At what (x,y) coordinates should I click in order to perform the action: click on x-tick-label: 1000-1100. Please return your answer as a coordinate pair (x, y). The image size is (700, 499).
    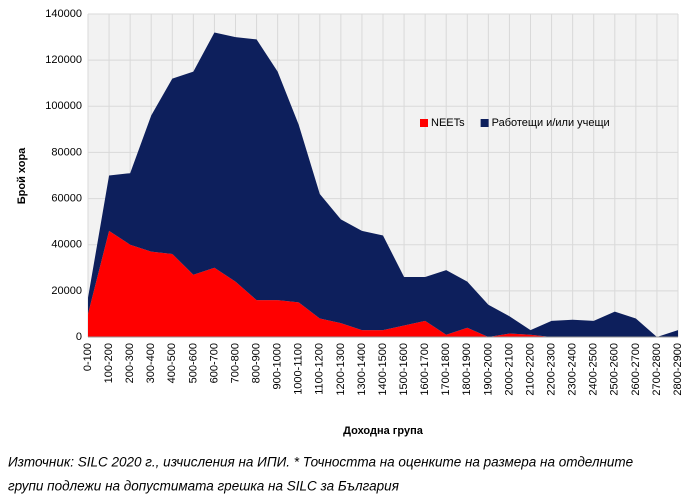
    Looking at the image, I should click on (299, 369).